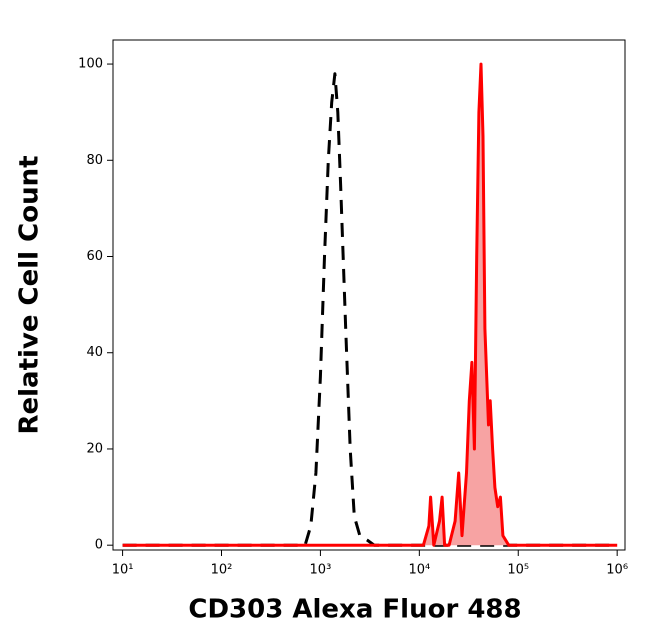 This screenshot has width=646, height=641. I want to click on y-axis-title: Relative Cell Count, so click(30, 294).